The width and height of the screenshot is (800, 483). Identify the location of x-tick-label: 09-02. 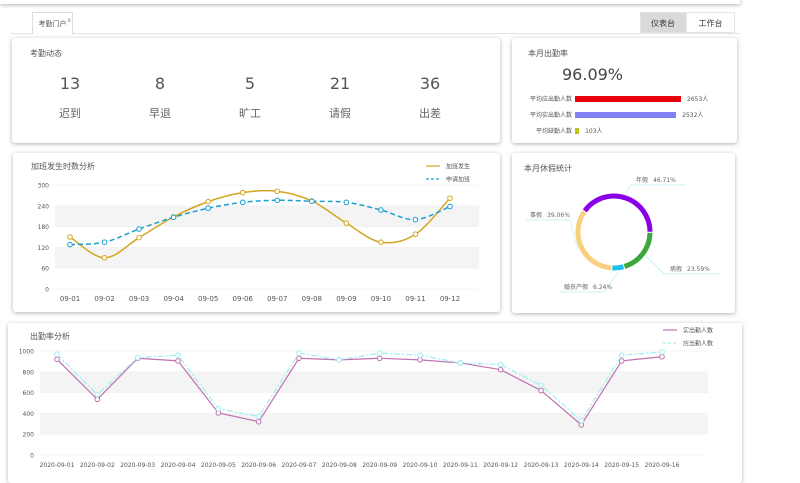
(104, 299).